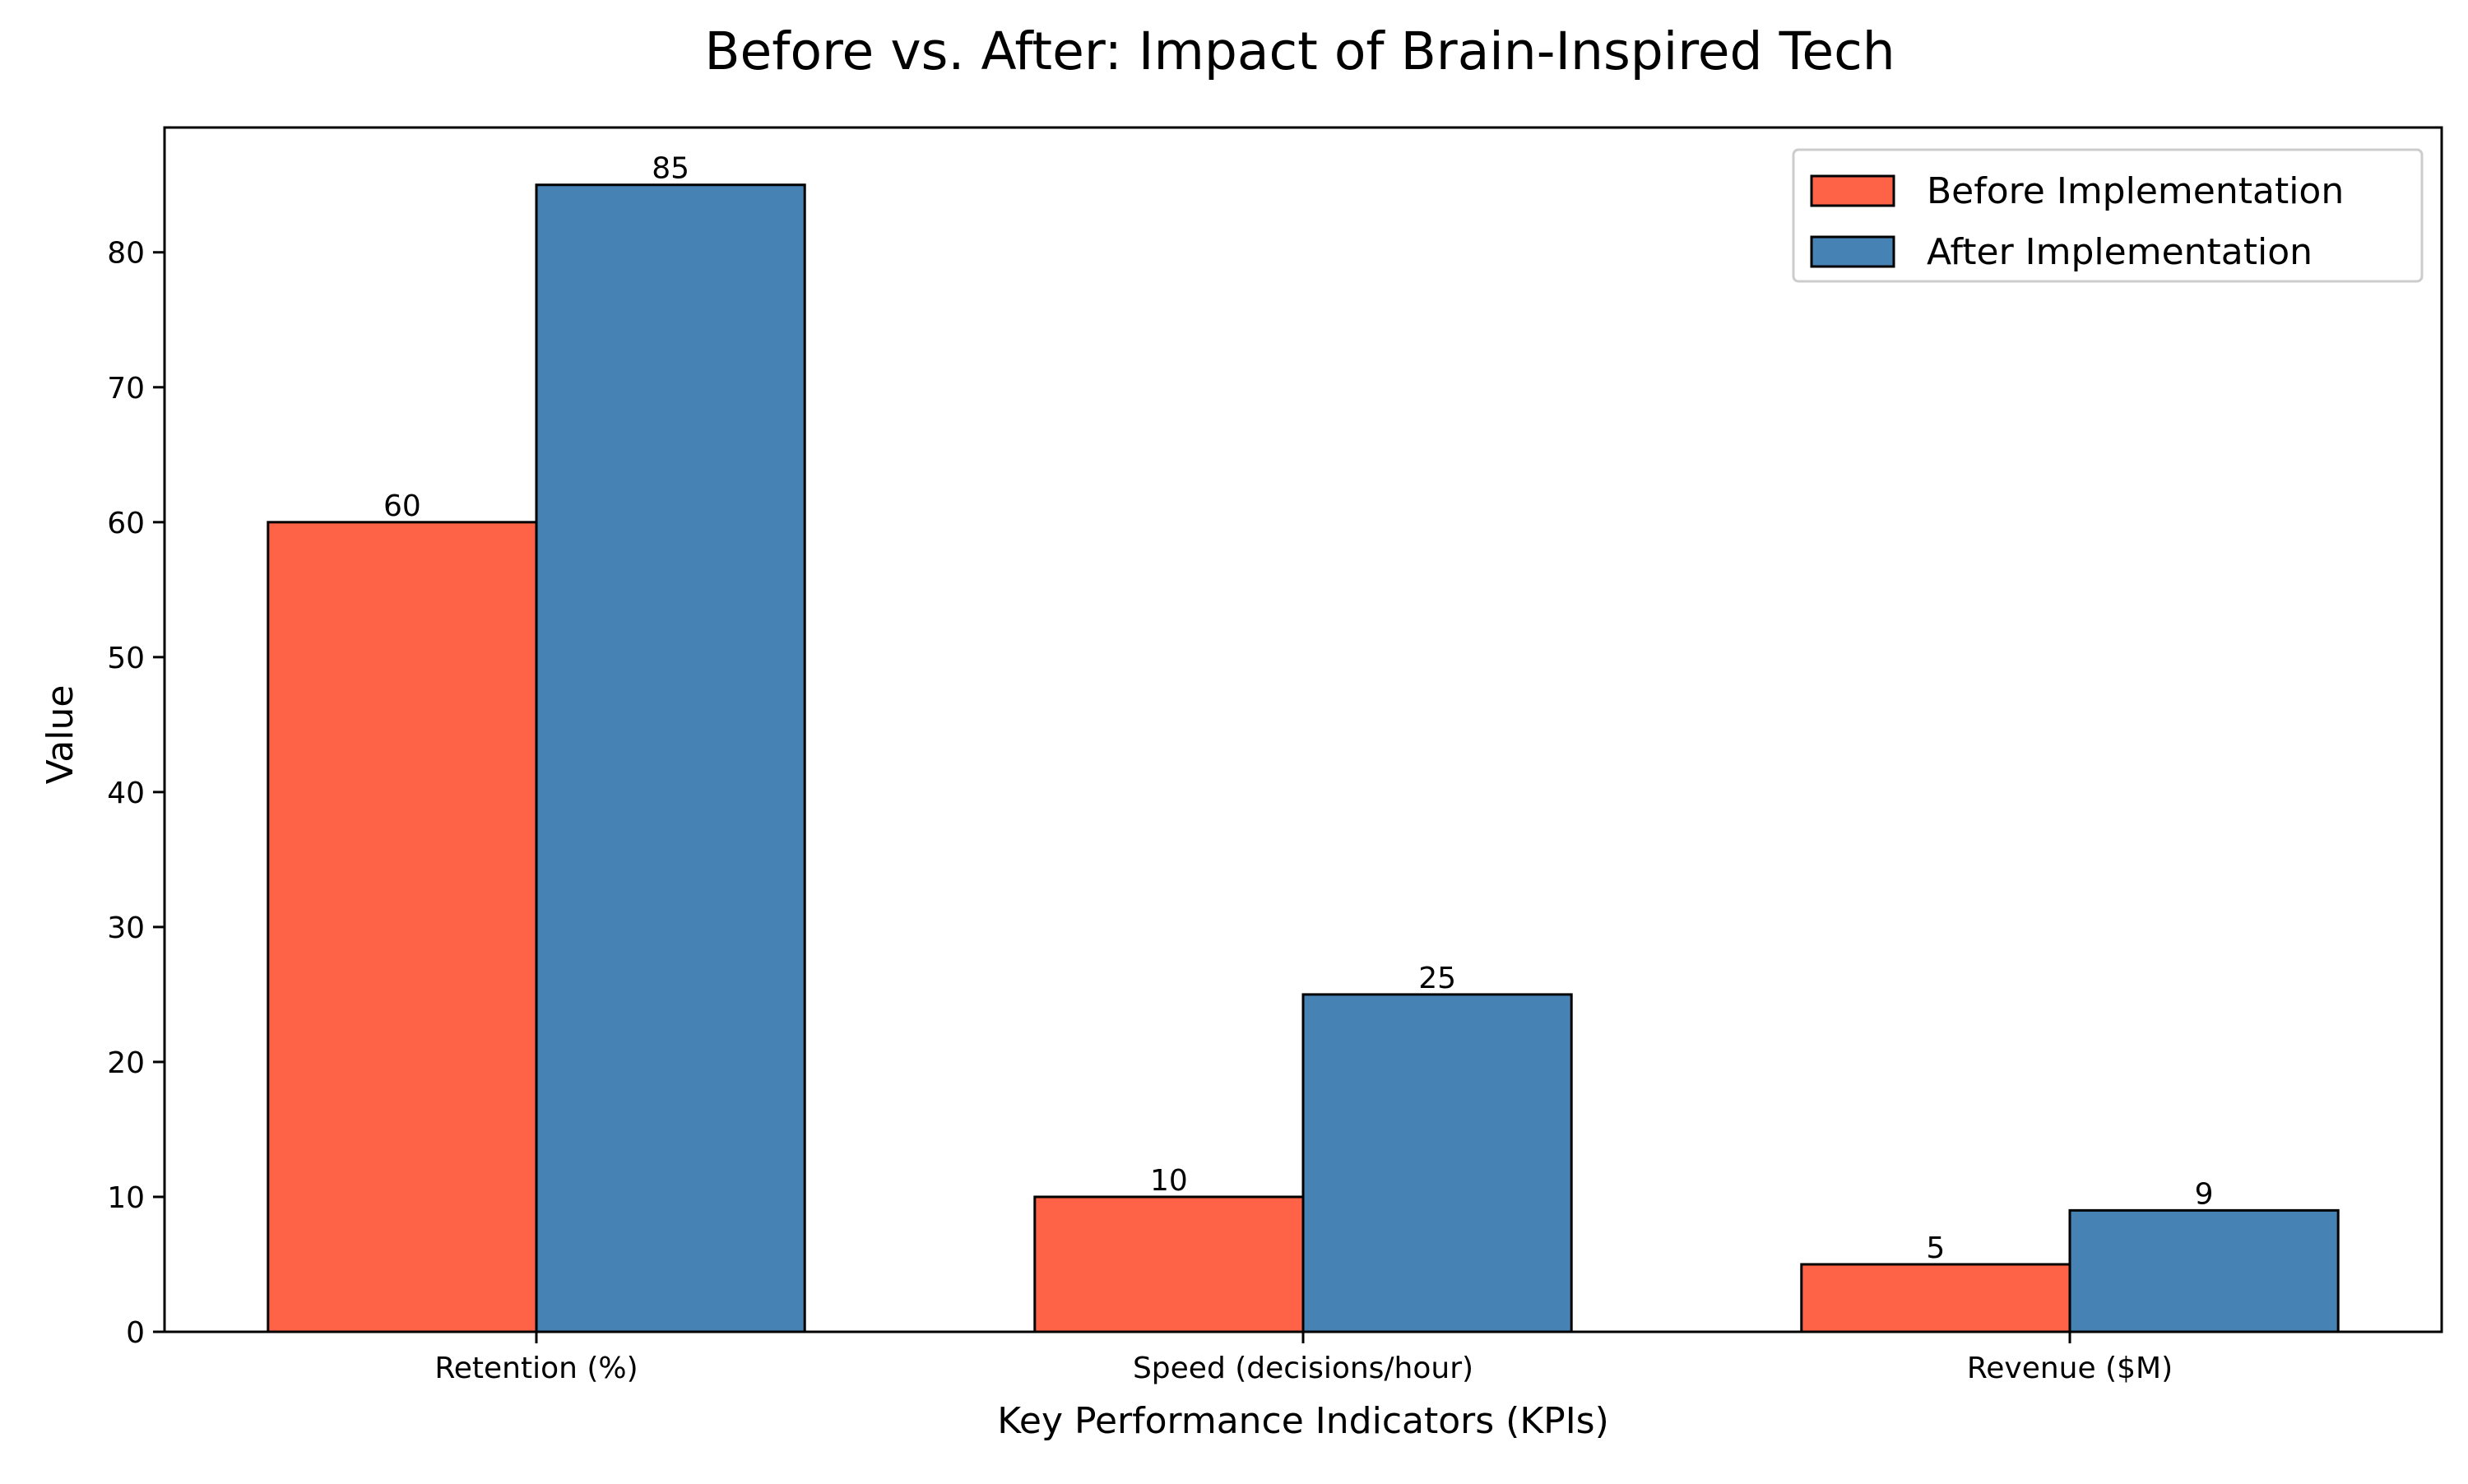  What do you see at coordinates (126, 523) in the screenshot?
I see `y-tick-label: 60` at bounding box center [126, 523].